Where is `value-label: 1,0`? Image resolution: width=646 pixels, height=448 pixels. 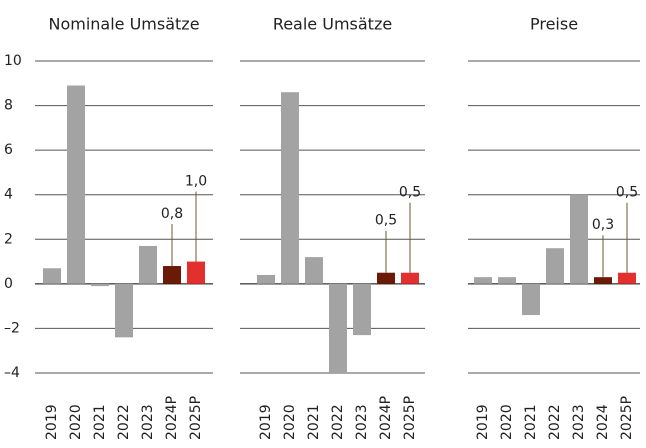
value-label: 1,0 is located at coordinates (196, 182).